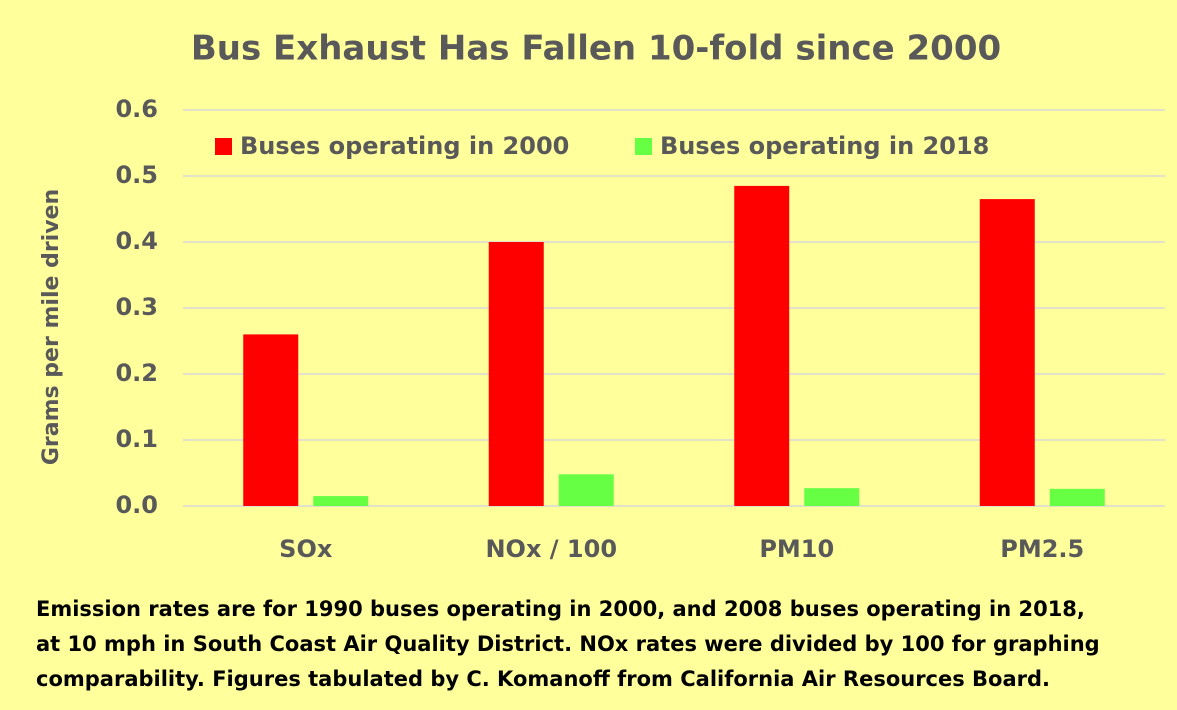 This screenshot has width=1177, height=710. I want to click on y-tick-label: 0.5, so click(136, 175).